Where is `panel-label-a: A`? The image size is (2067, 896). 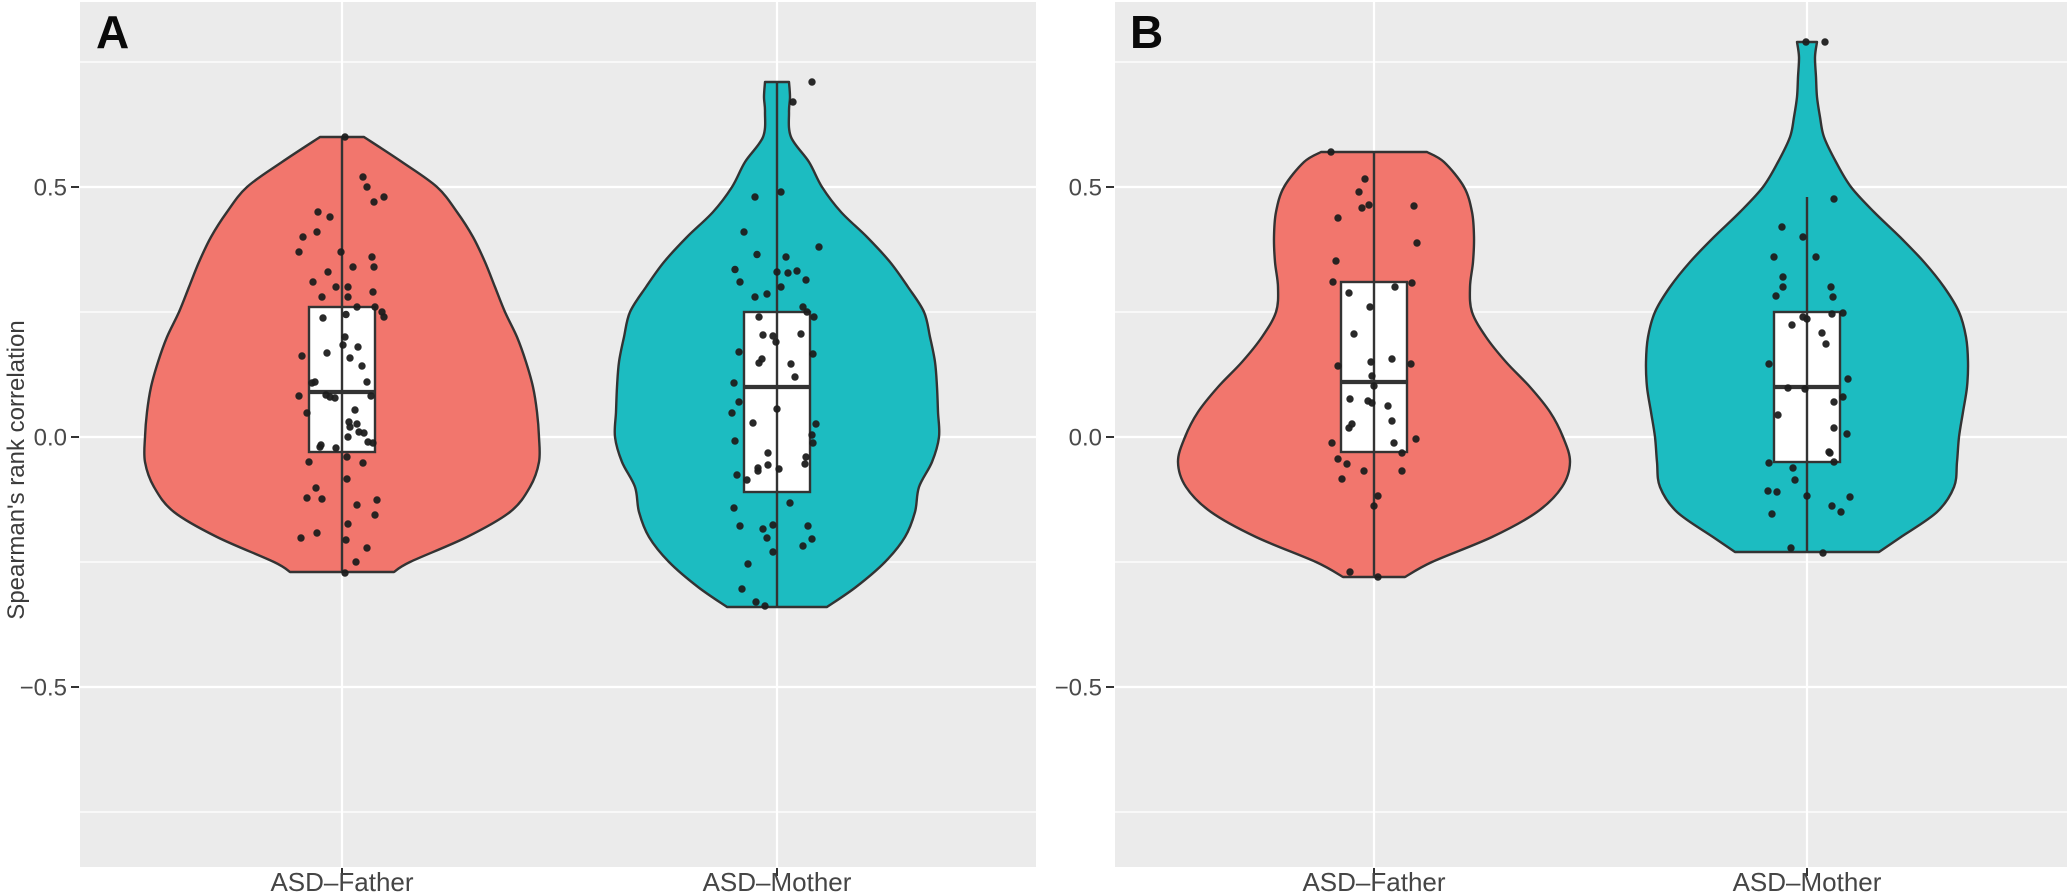
panel-label-a: A is located at coordinates (112, 32).